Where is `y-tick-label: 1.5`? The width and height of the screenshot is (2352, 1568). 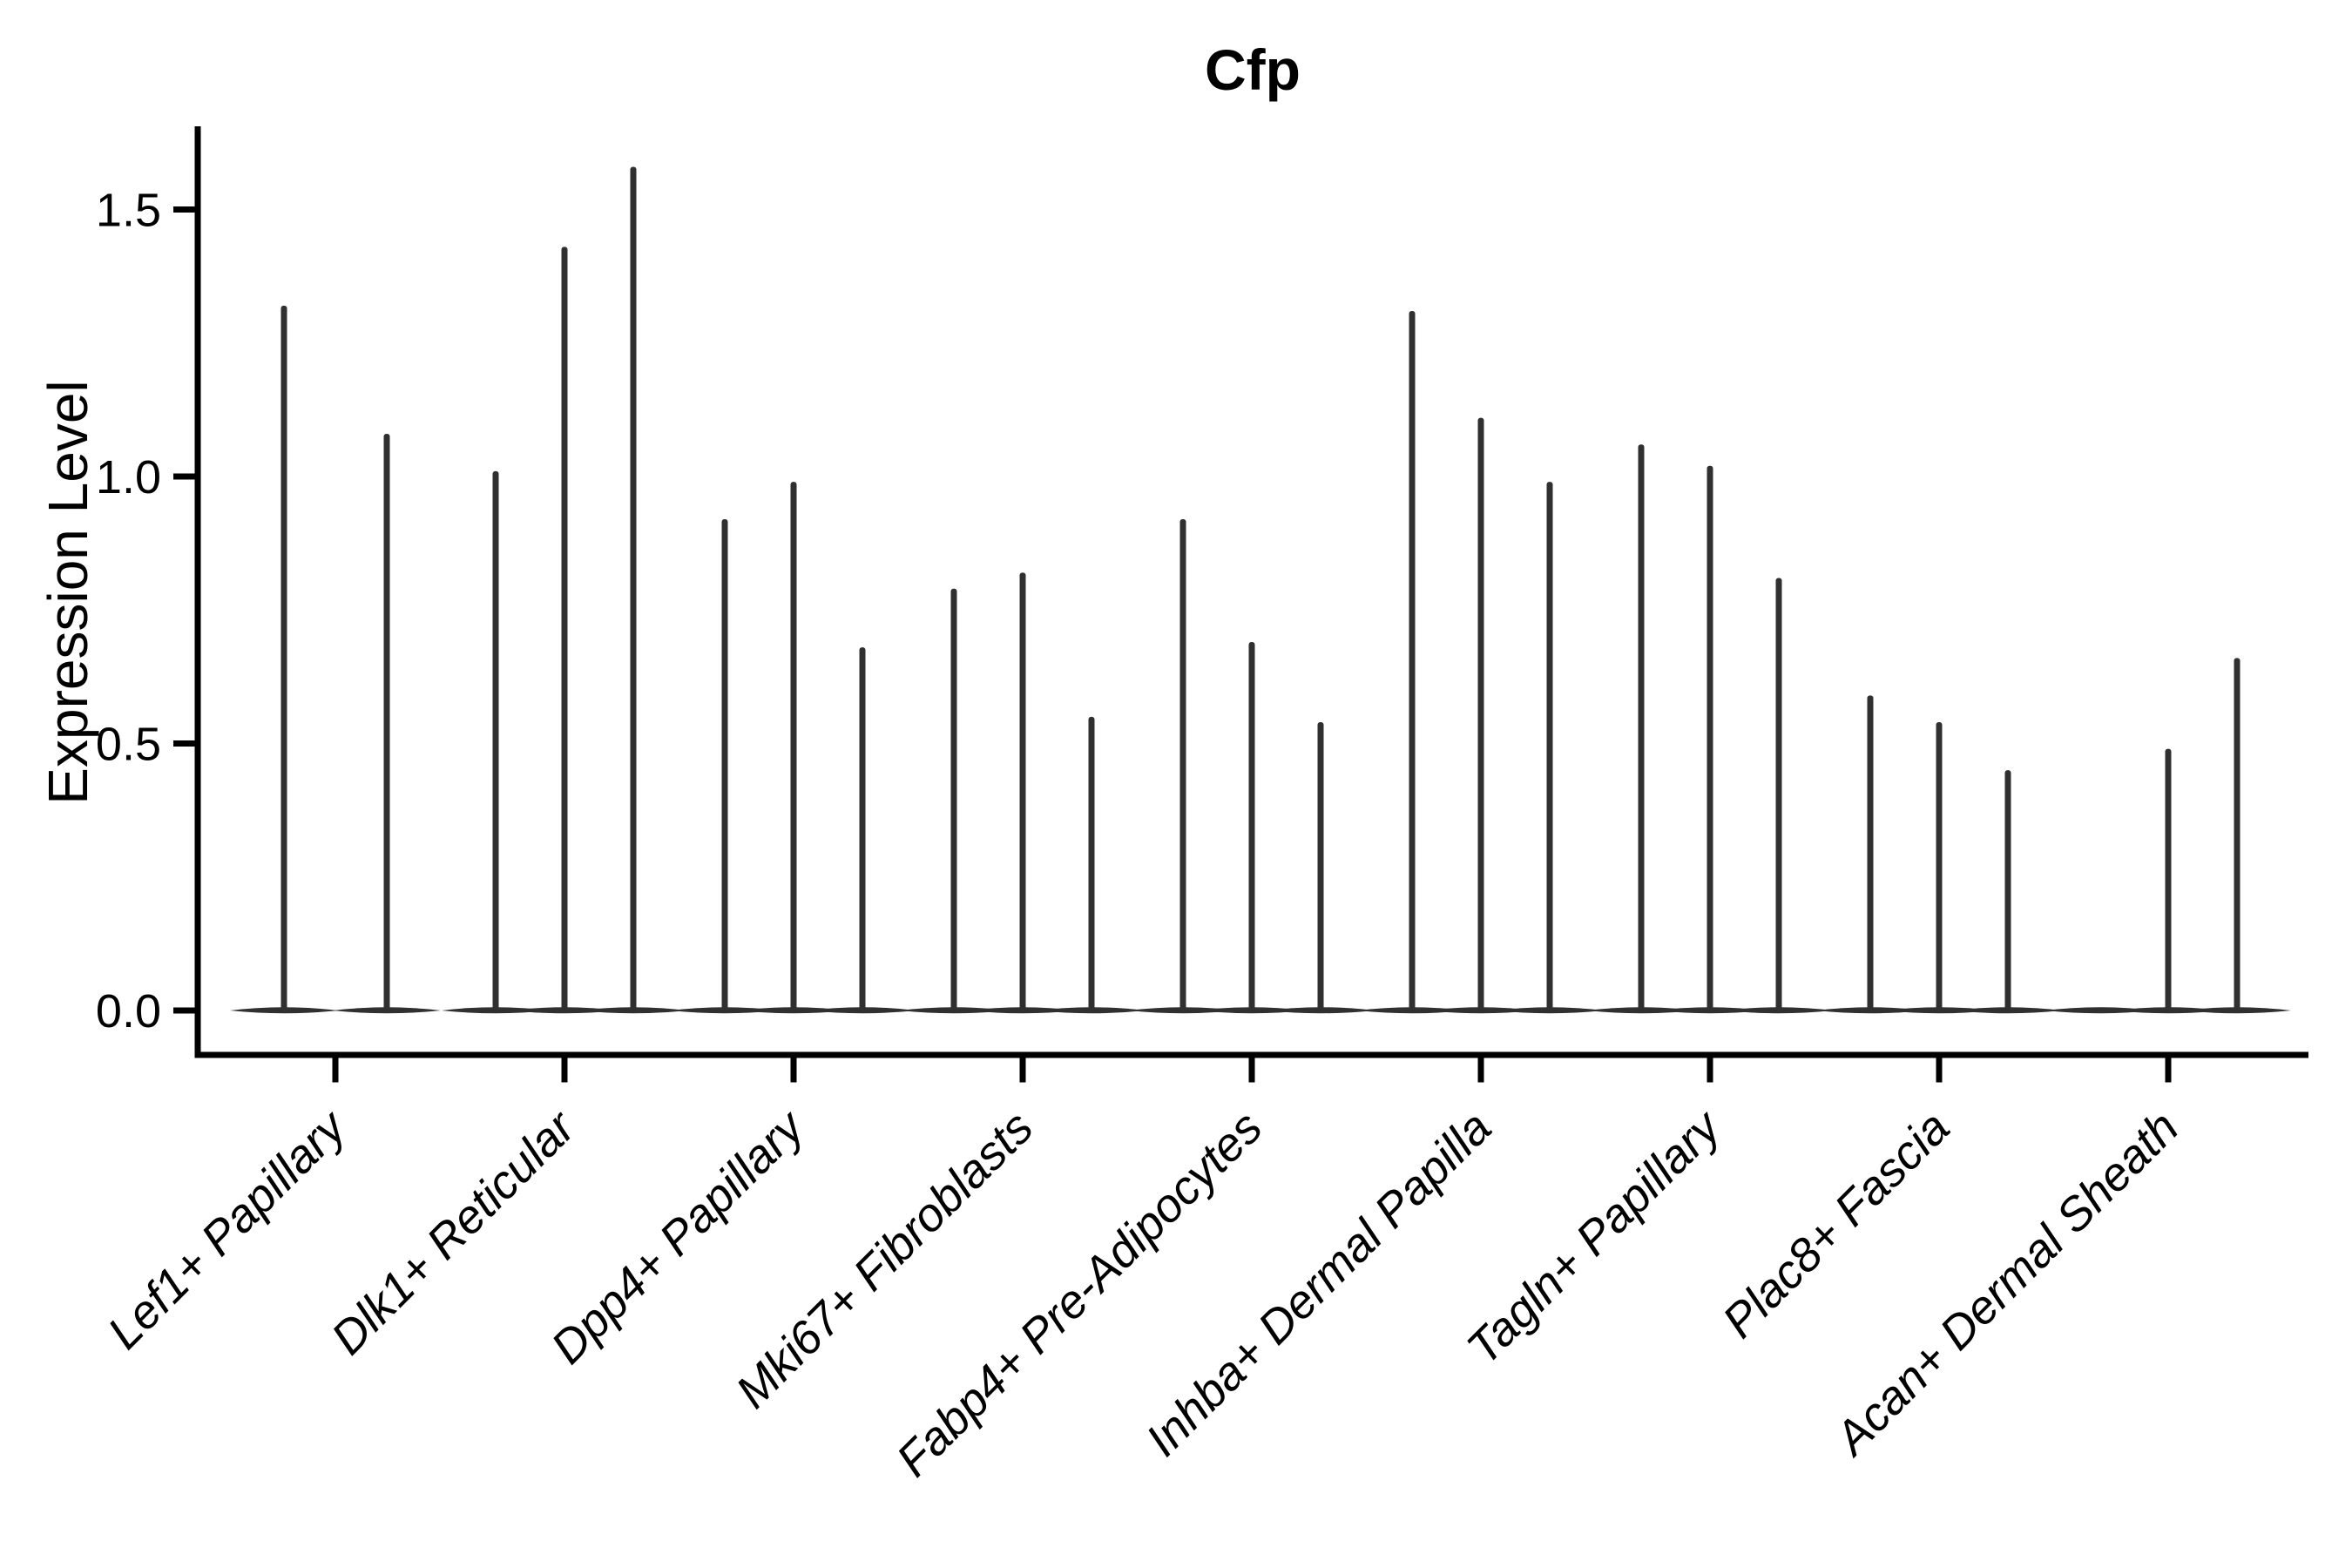
y-tick-label: 1.5 is located at coordinates (129, 211).